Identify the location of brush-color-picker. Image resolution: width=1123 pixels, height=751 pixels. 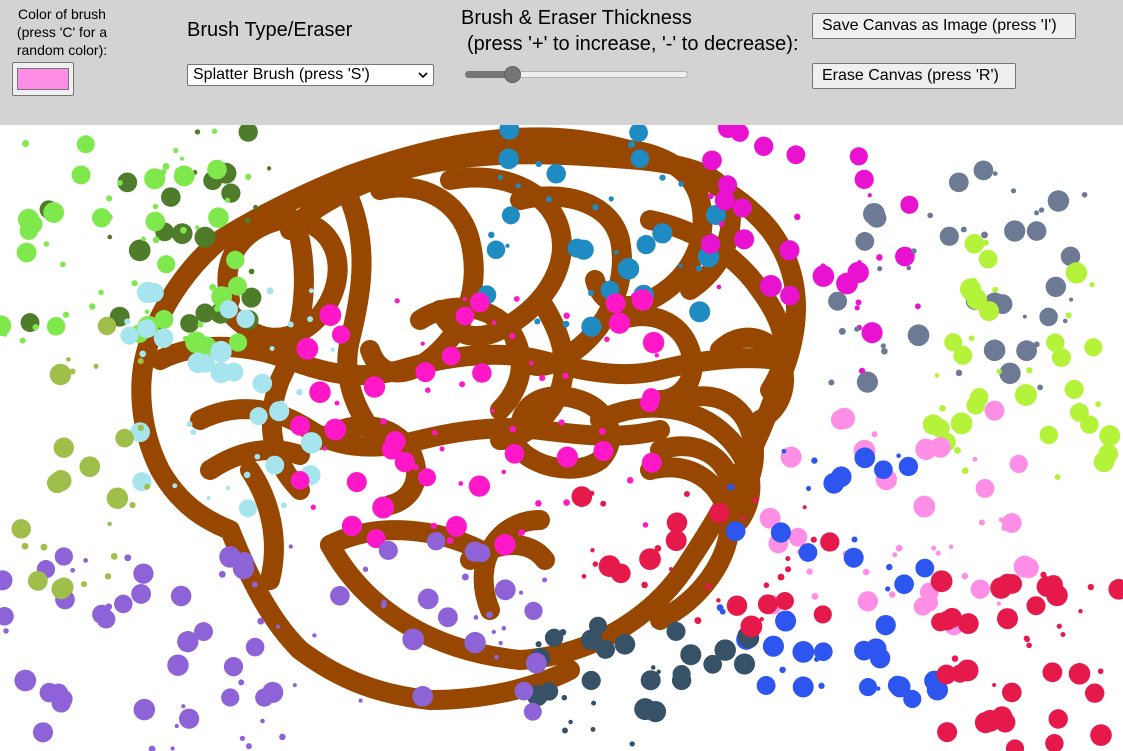
(43, 79).